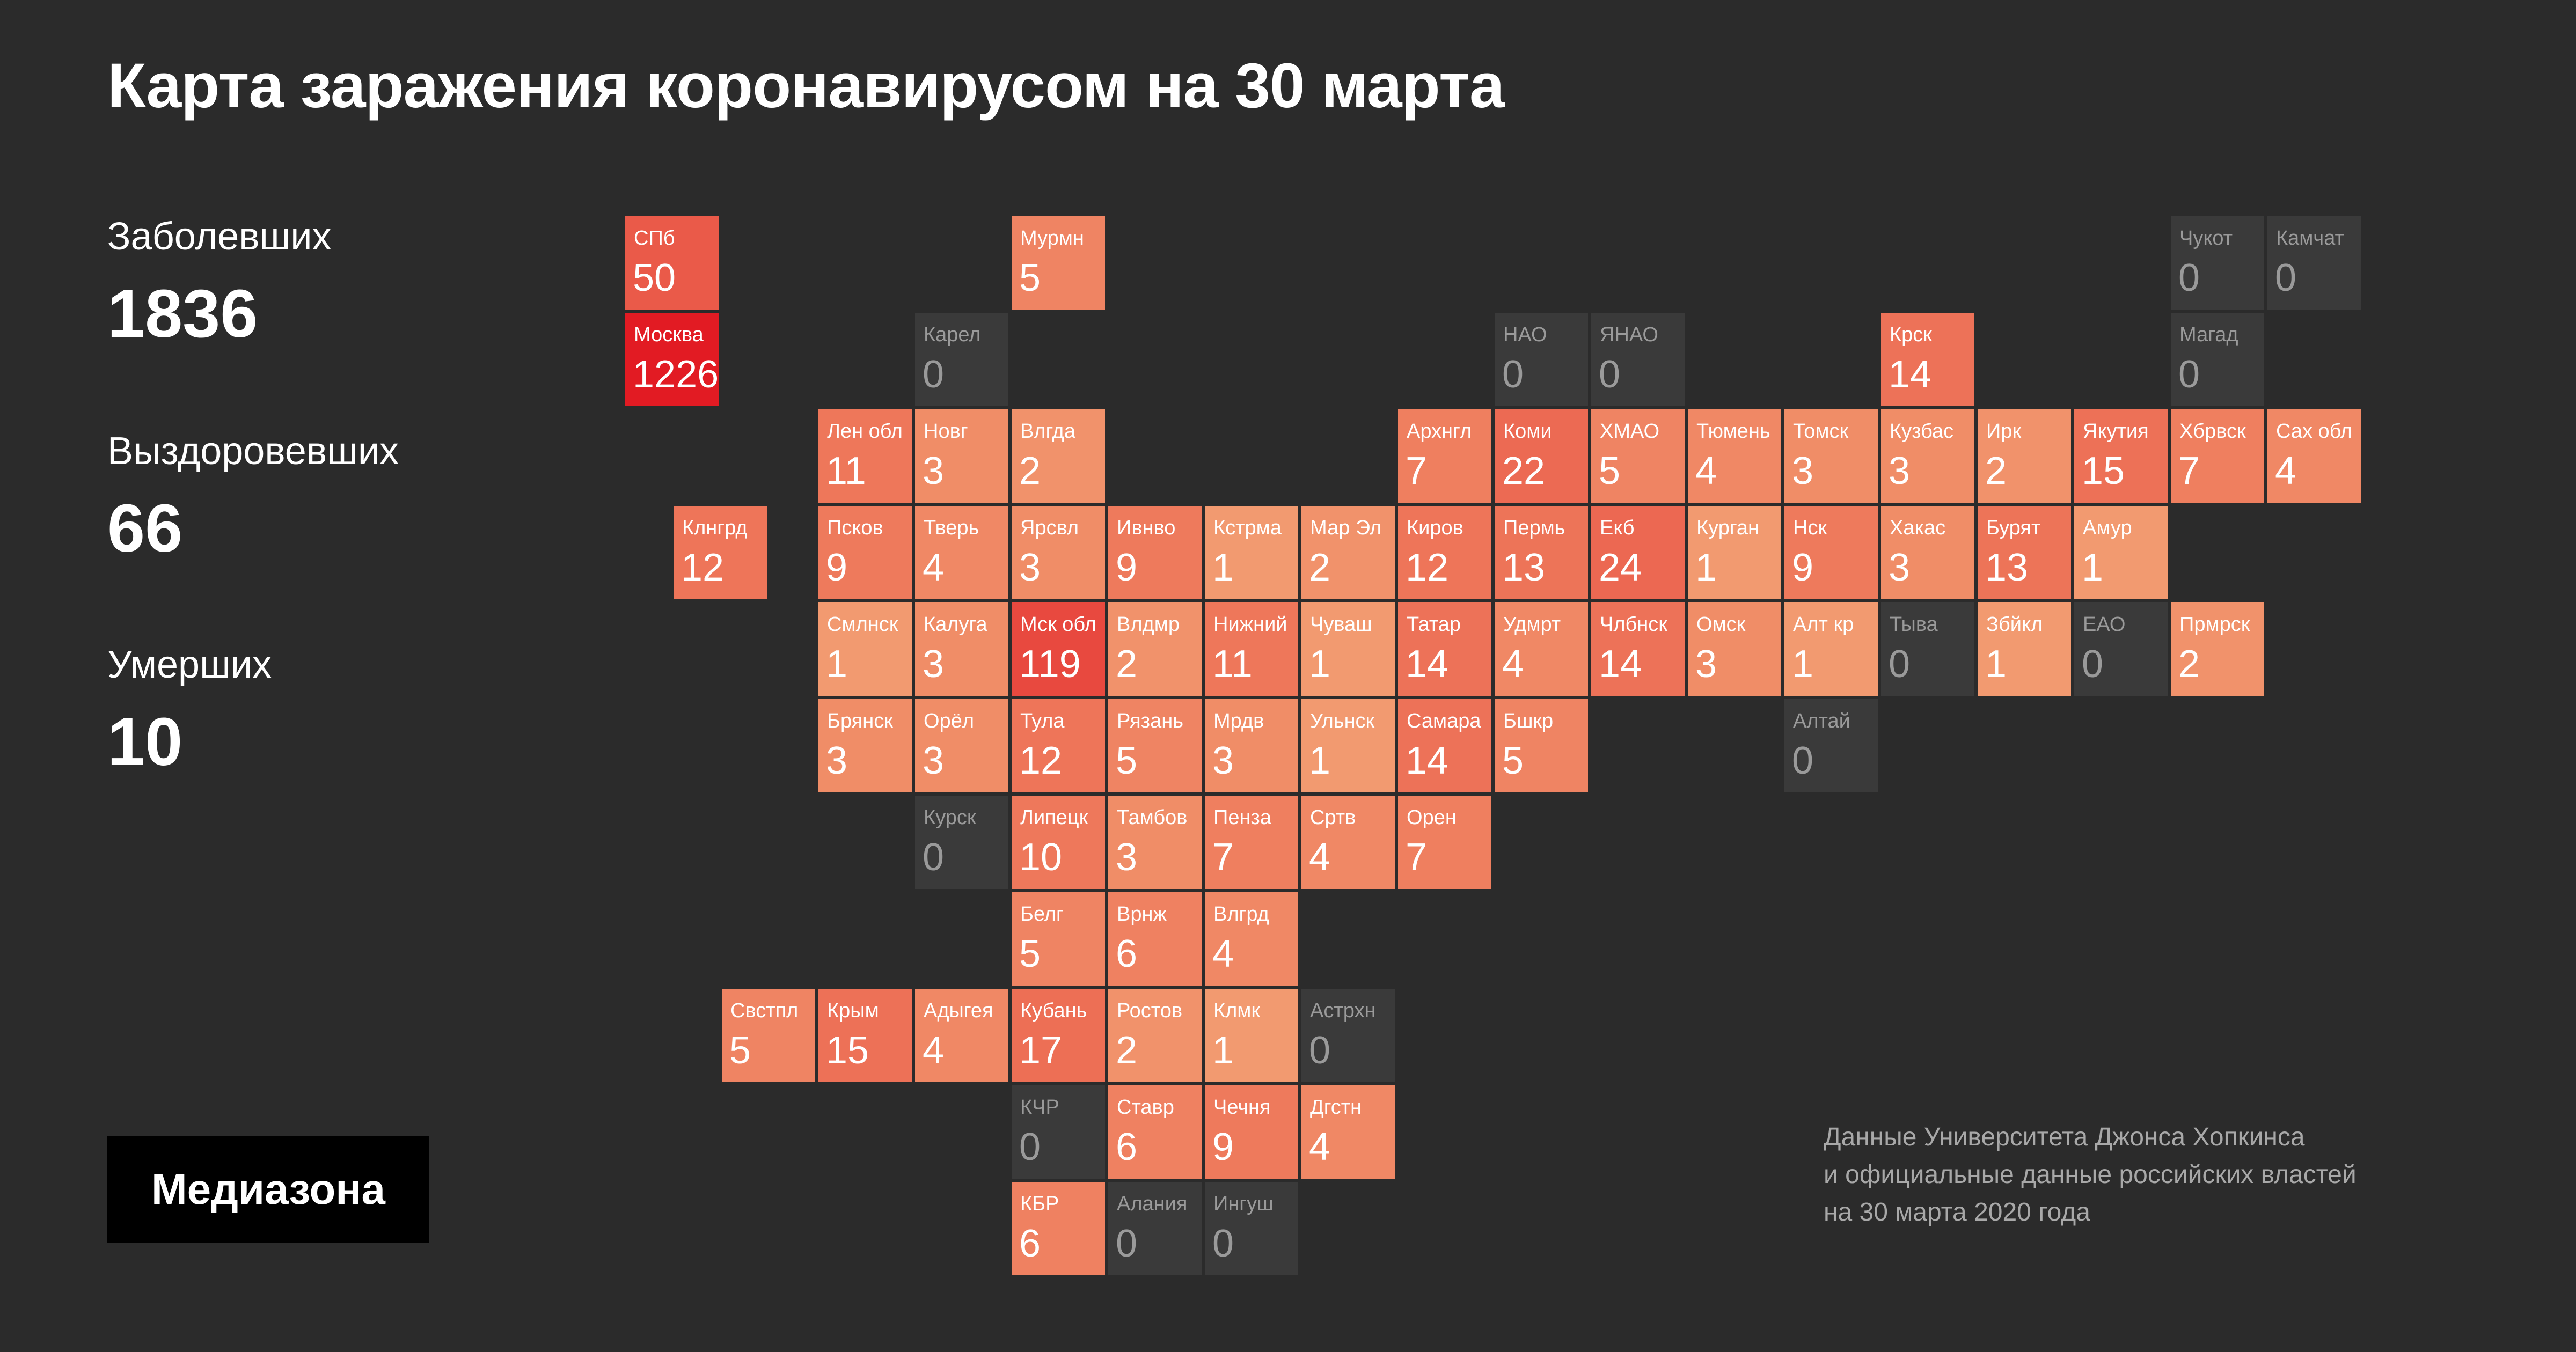 The width and height of the screenshot is (2576, 1352). What do you see at coordinates (1155, 649) in the screenshot?
I see `region-tile: Влдмр 2` at bounding box center [1155, 649].